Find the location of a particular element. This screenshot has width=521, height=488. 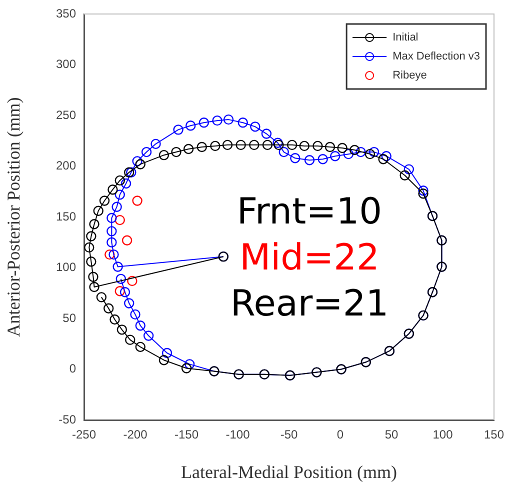

y-tick-label: -50 is located at coordinates (67, 419).